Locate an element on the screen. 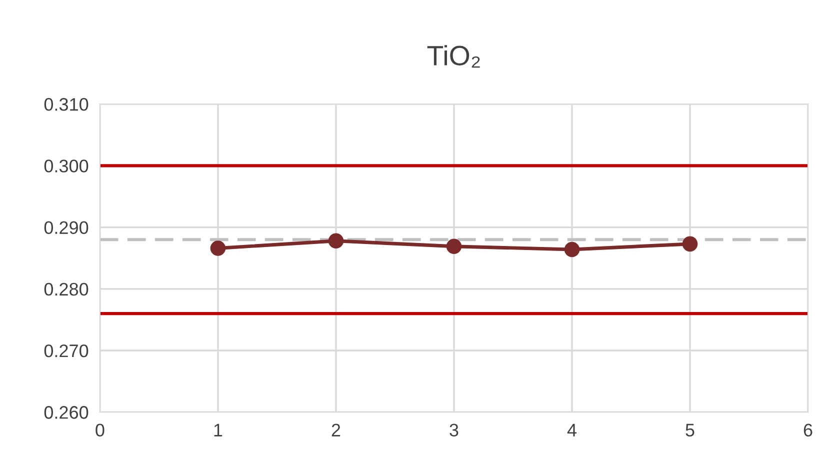  y-tick-label: 0.310 is located at coordinates (66, 104).